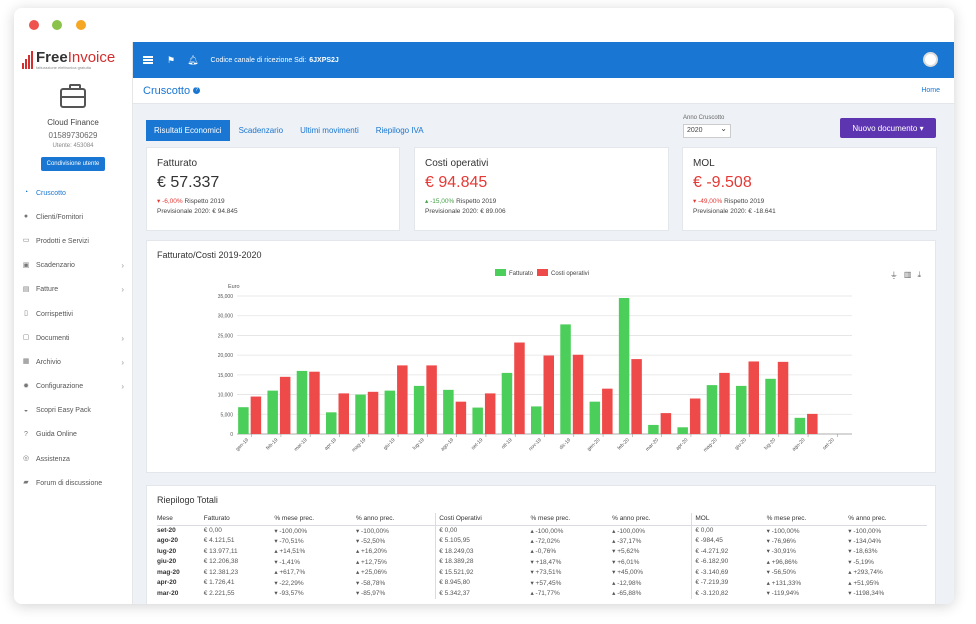 Image resolution: width=976 pixels, height=624 pixels. What do you see at coordinates (226, 336) in the screenshot?
I see `y-tick-label: 25,000` at bounding box center [226, 336].